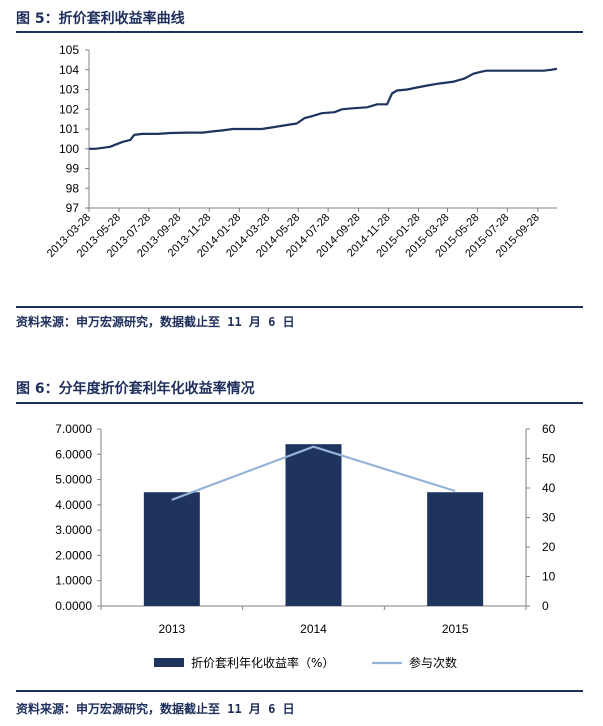 This screenshot has height=726, width=603. I want to click on right-y-tick-label: 30, so click(549, 518).